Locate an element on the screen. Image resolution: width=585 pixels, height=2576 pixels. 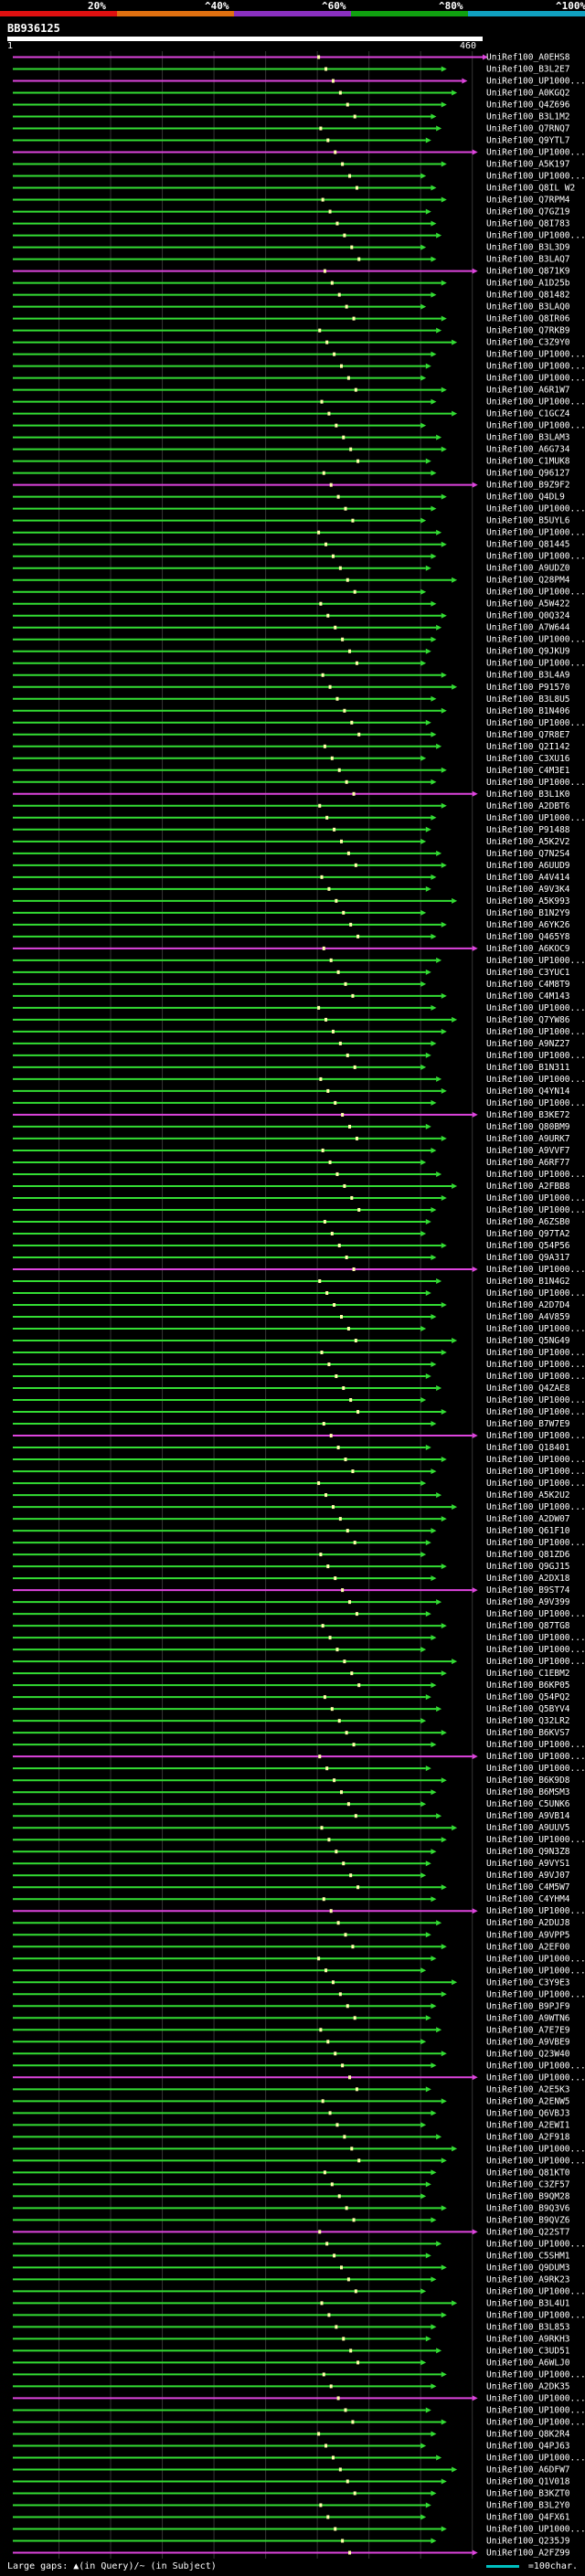
hit-label: UniRef100_Q54PQ2 is located at coordinates (528, 1697).